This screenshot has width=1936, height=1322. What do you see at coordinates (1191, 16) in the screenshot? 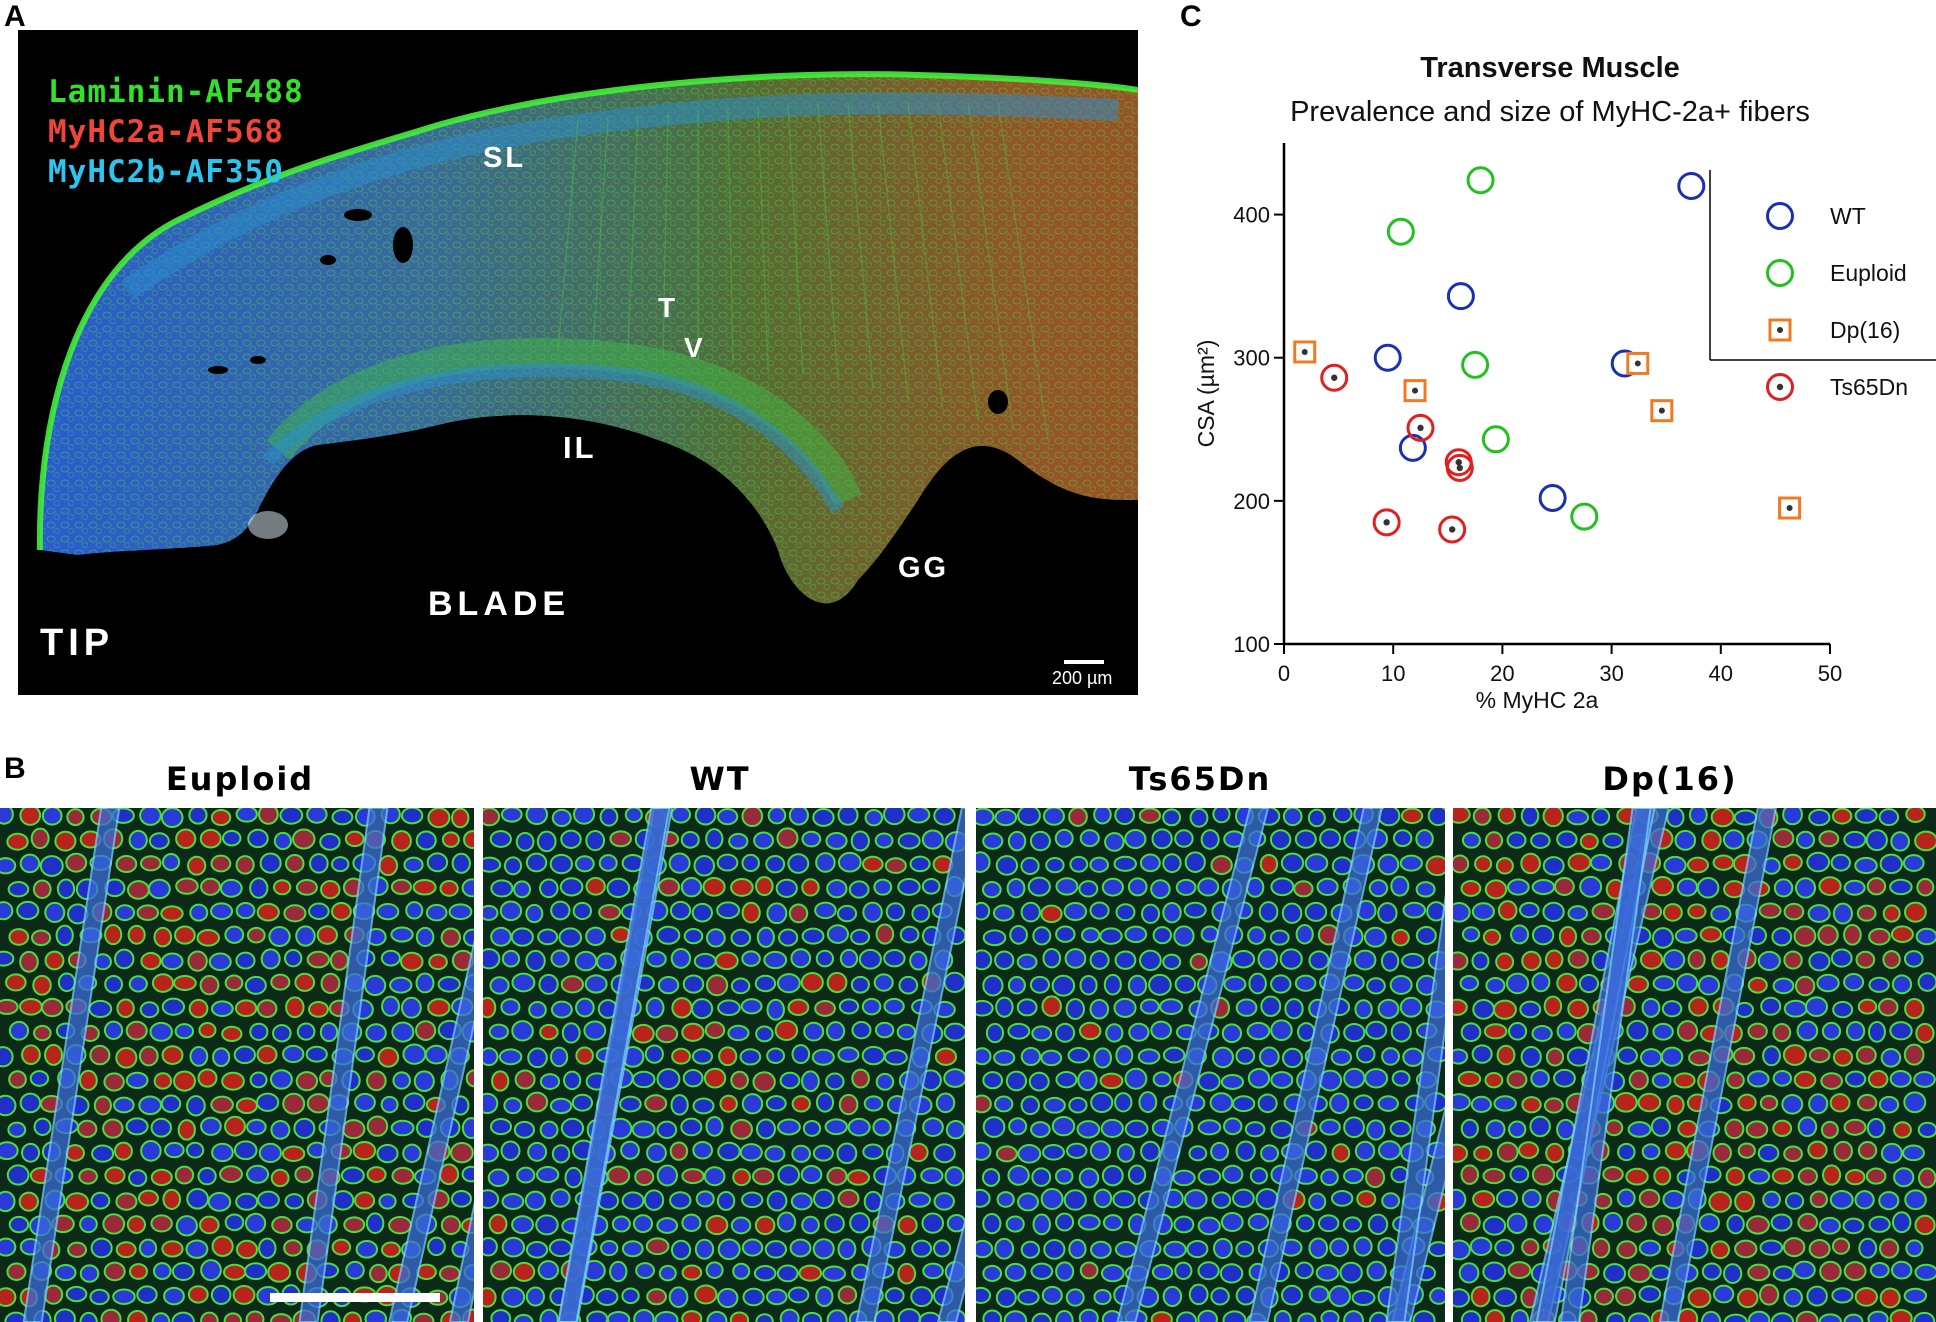
I see `panel-letter-c: C` at bounding box center [1191, 16].